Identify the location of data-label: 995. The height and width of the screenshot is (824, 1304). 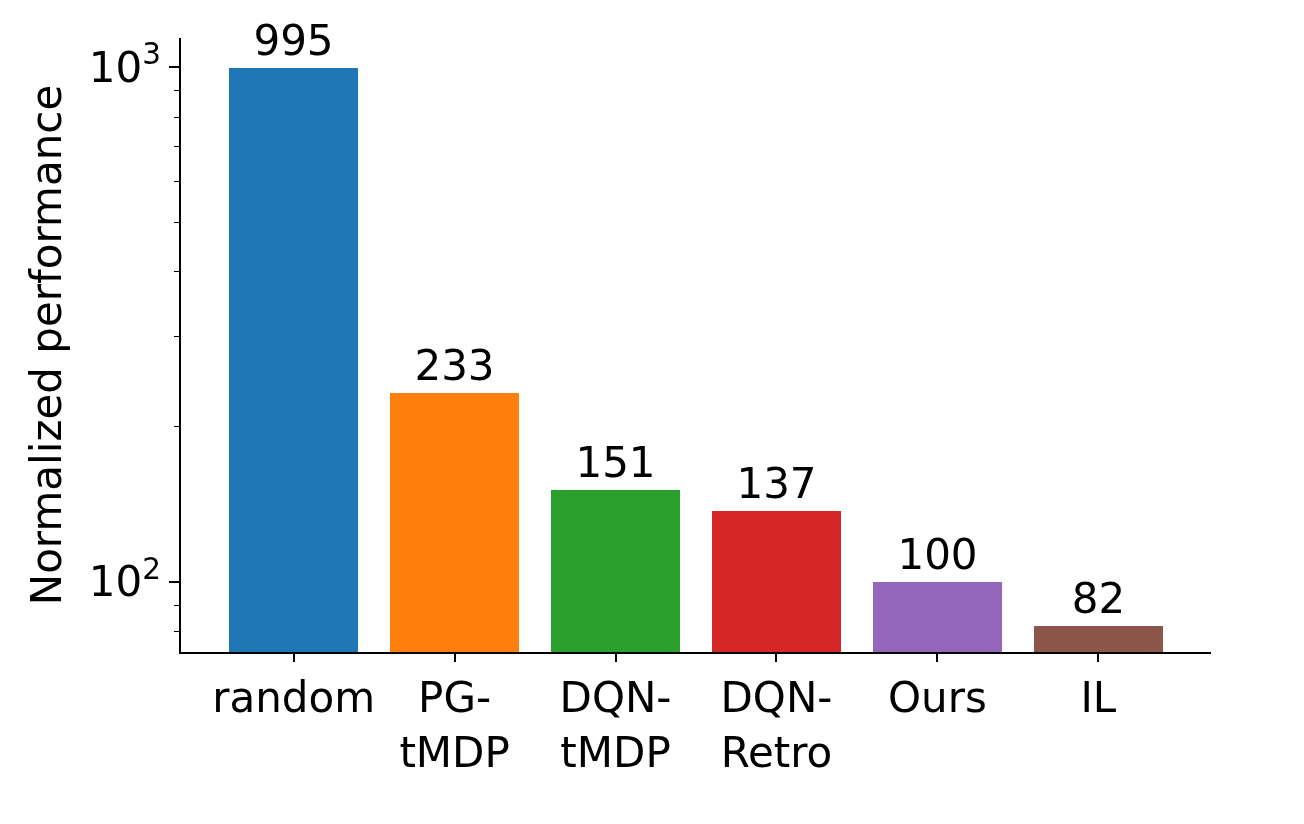
(293, 40).